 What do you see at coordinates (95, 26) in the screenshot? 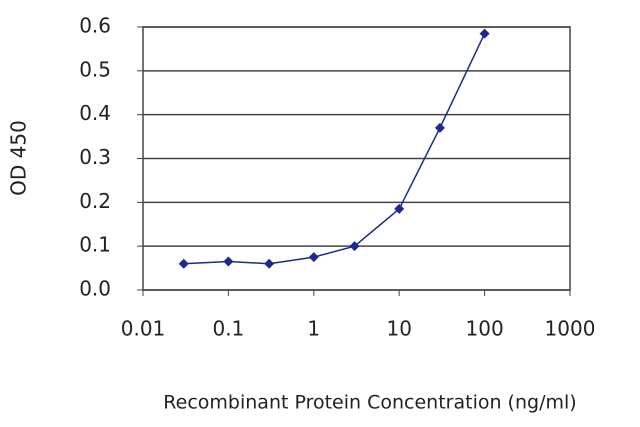
I see `y-tick-label: 0.6` at bounding box center [95, 26].